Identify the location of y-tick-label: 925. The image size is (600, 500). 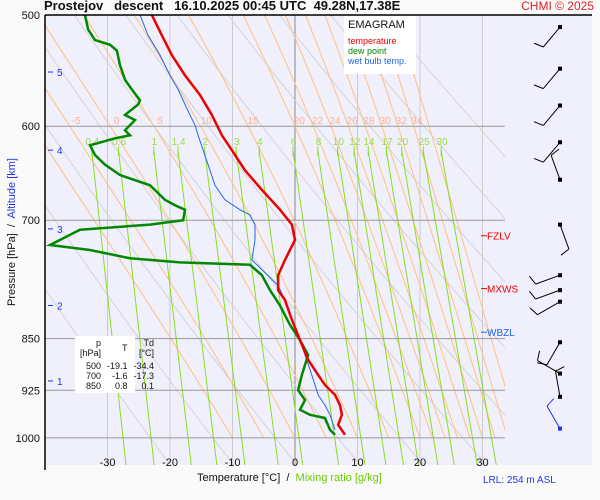
(31, 391).